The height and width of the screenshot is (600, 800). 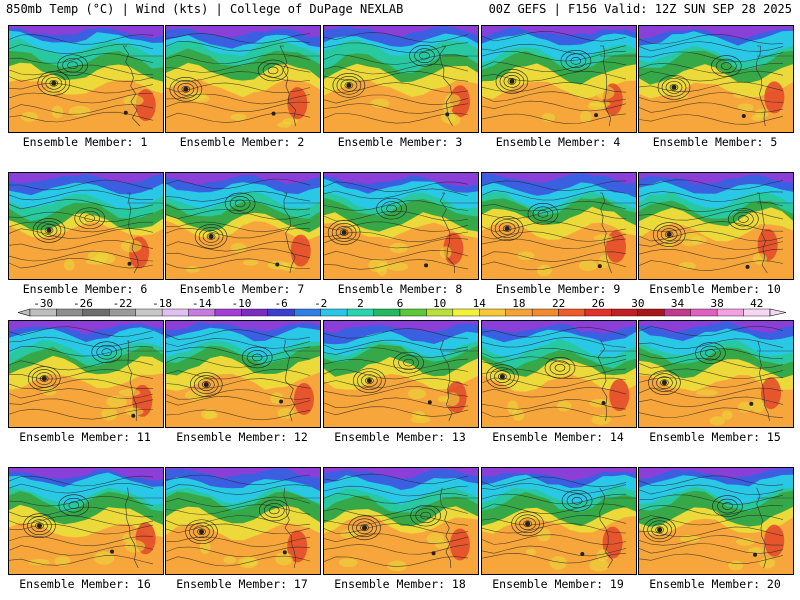 I want to click on colorbar-tick-label: -2, so click(x=320, y=303).